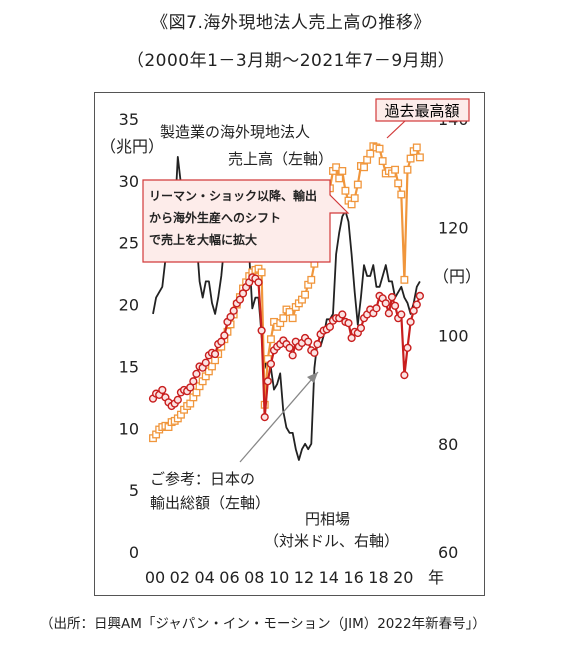 Image resolution: width=582 pixels, height=645 pixels. Describe the element at coordinates (233, 195) in the screenshot. I see `shift-callout-line1: リーマン・ショック以降、輸出` at that location.